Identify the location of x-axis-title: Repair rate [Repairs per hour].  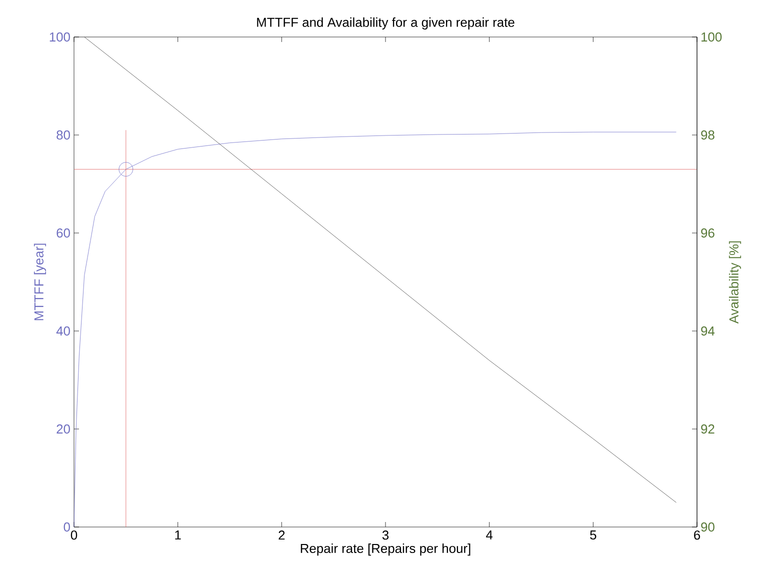
(385, 550).